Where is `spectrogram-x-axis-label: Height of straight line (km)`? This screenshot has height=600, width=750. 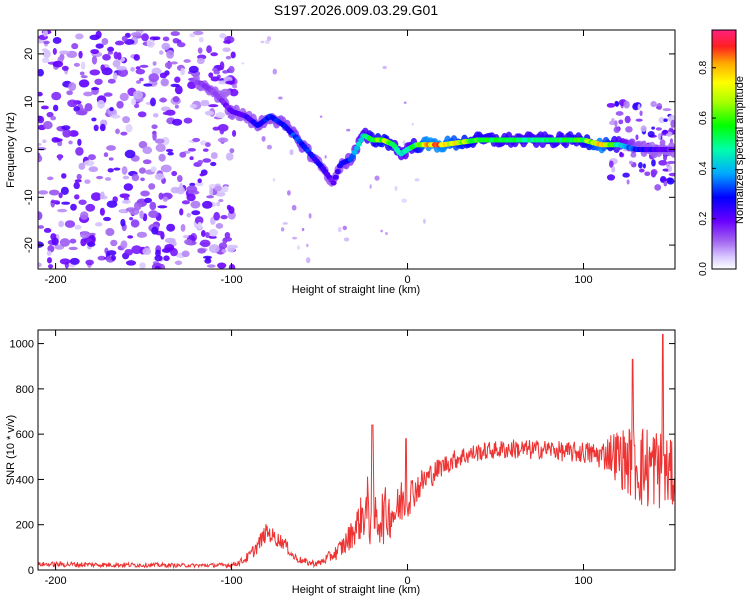
spectrogram-x-axis-label: Height of straight line (km) is located at coordinates (356, 290).